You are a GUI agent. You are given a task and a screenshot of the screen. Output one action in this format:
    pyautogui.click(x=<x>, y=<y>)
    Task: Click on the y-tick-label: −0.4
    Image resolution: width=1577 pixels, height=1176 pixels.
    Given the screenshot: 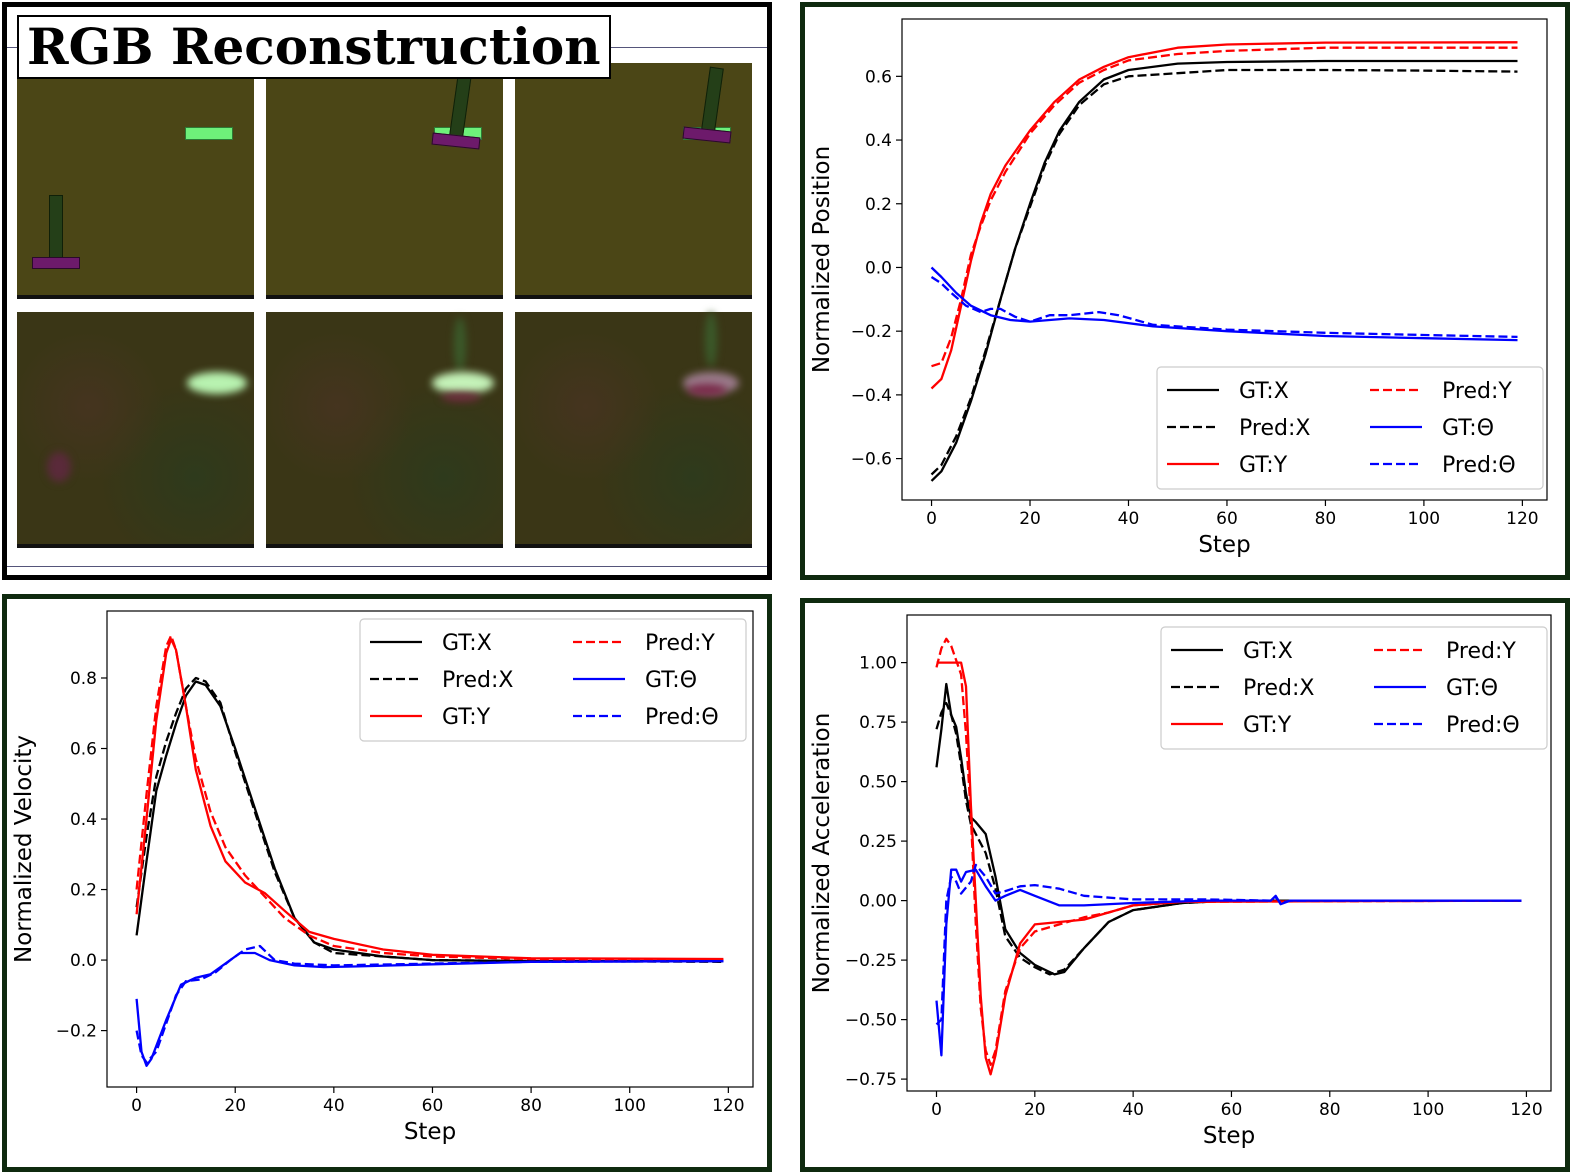 What is the action you would take?
    pyautogui.click(x=871, y=396)
    